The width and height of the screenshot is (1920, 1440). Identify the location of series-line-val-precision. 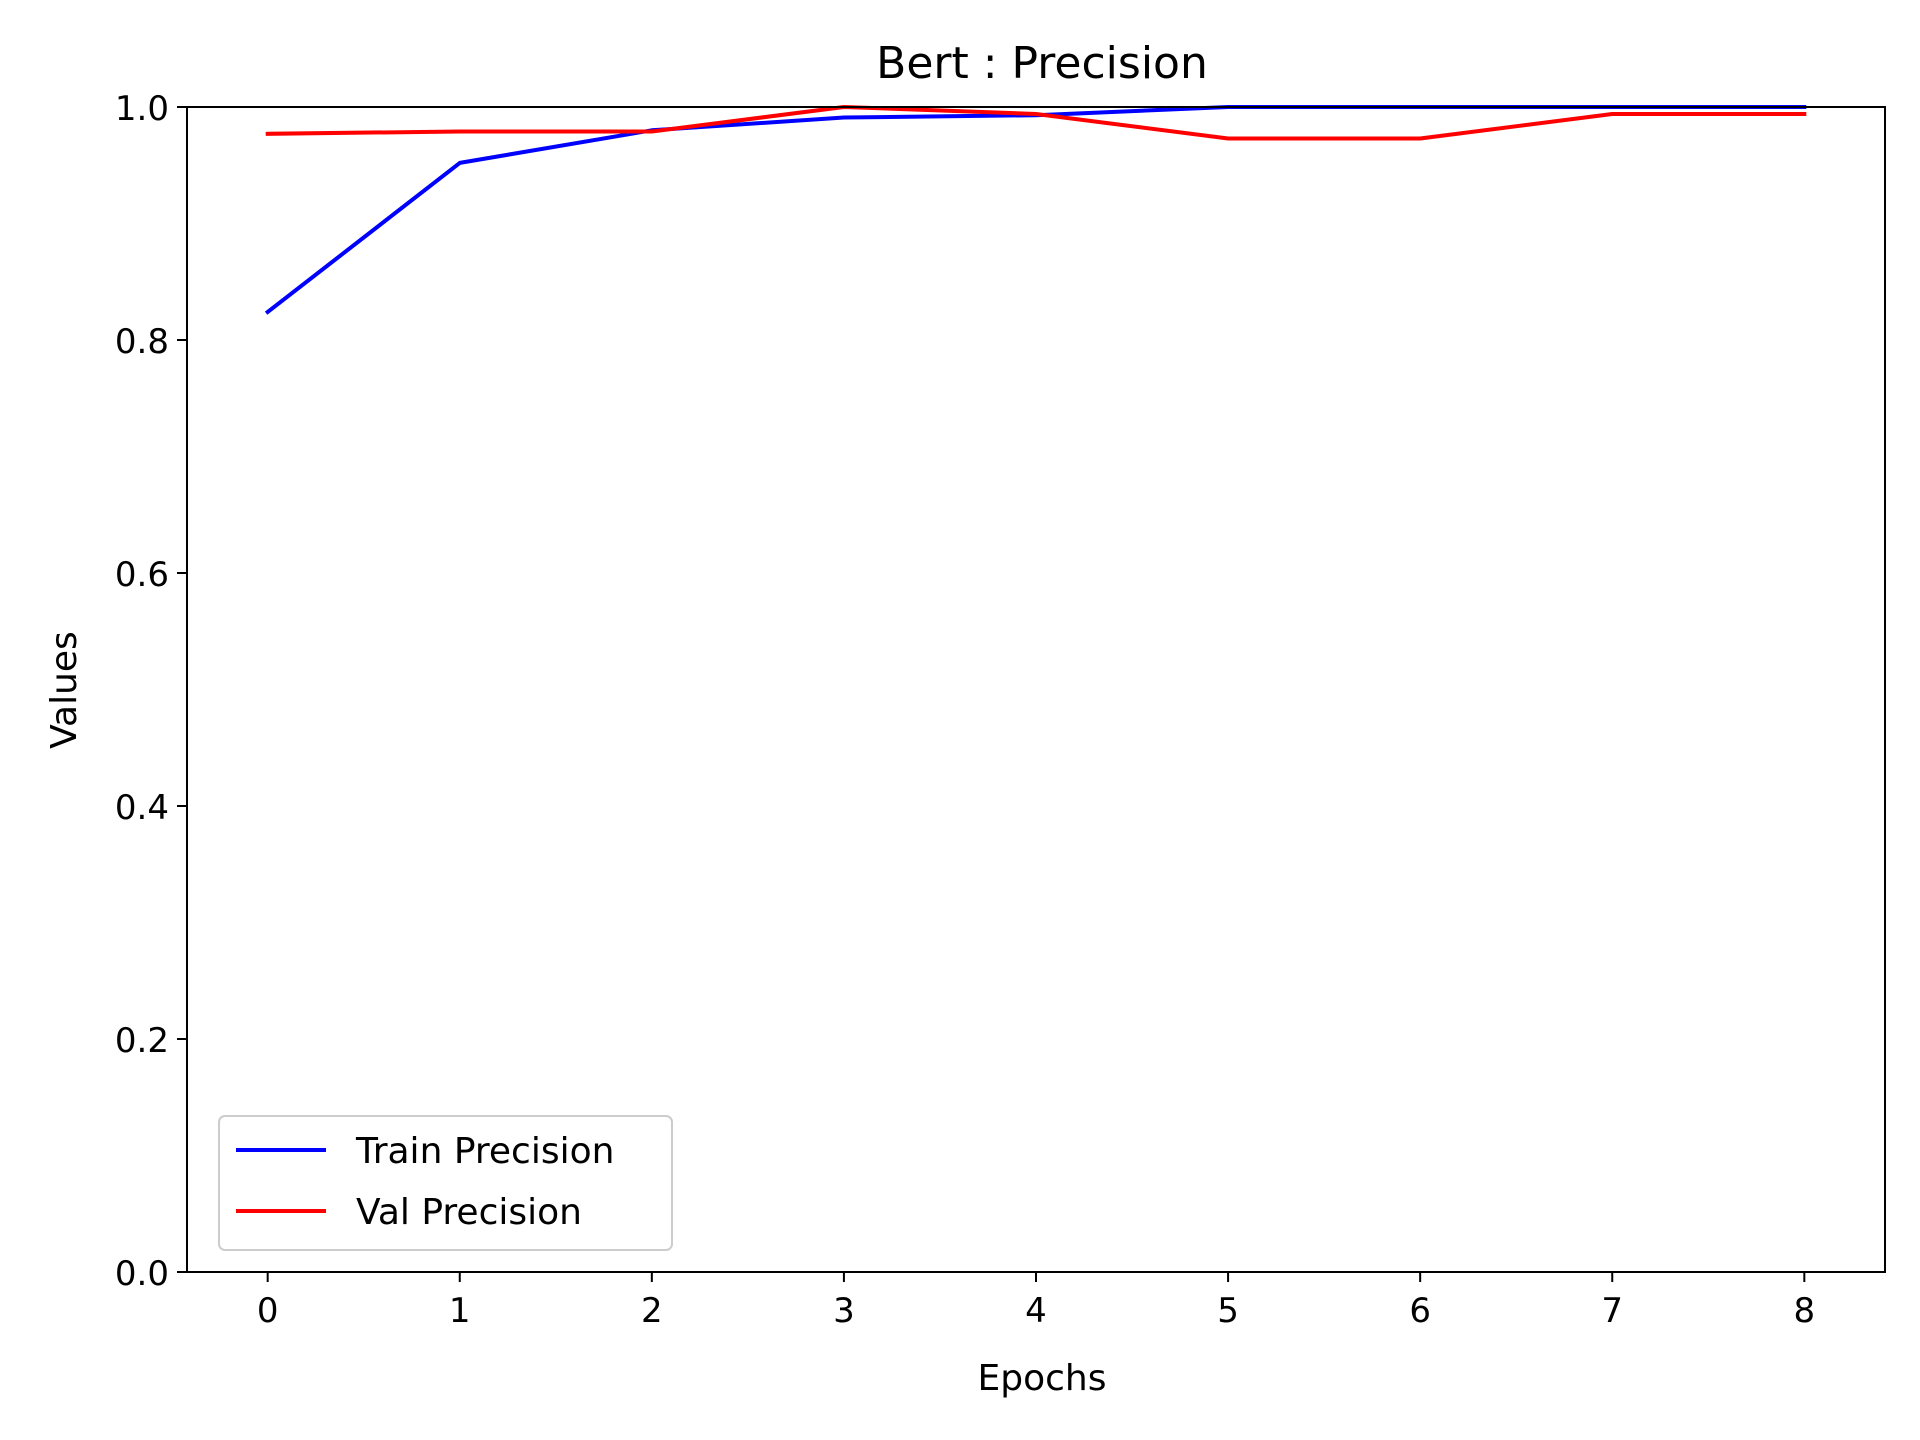
(1036, 123).